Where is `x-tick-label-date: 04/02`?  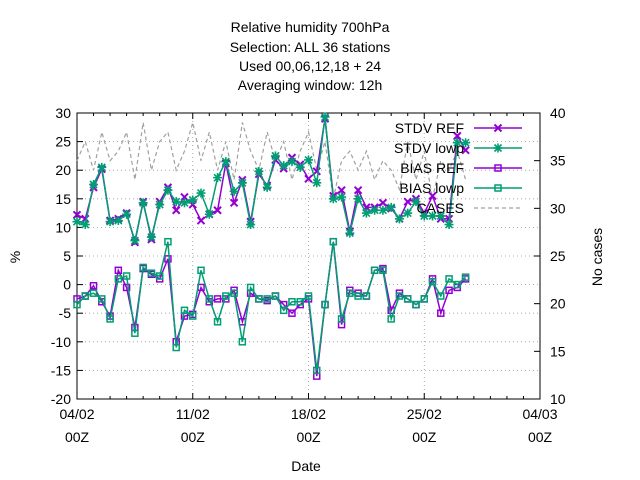 x-tick-label-date: 04/02 is located at coordinates (76, 414).